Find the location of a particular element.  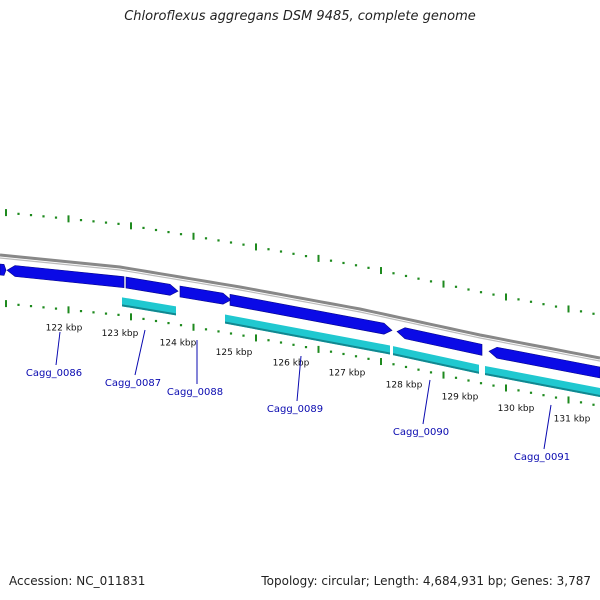

kbp-label: 131 kbp is located at coordinates (572, 420).